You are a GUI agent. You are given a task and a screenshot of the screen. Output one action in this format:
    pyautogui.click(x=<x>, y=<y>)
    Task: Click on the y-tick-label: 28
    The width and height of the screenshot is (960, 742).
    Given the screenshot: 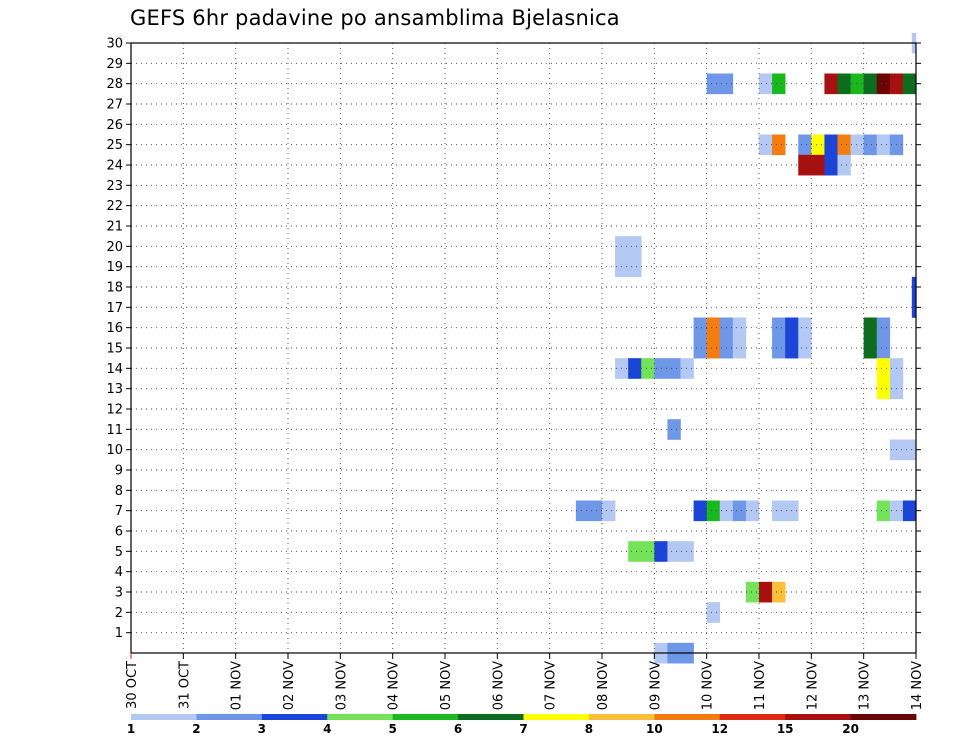 What is the action you would take?
    pyautogui.click(x=114, y=84)
    